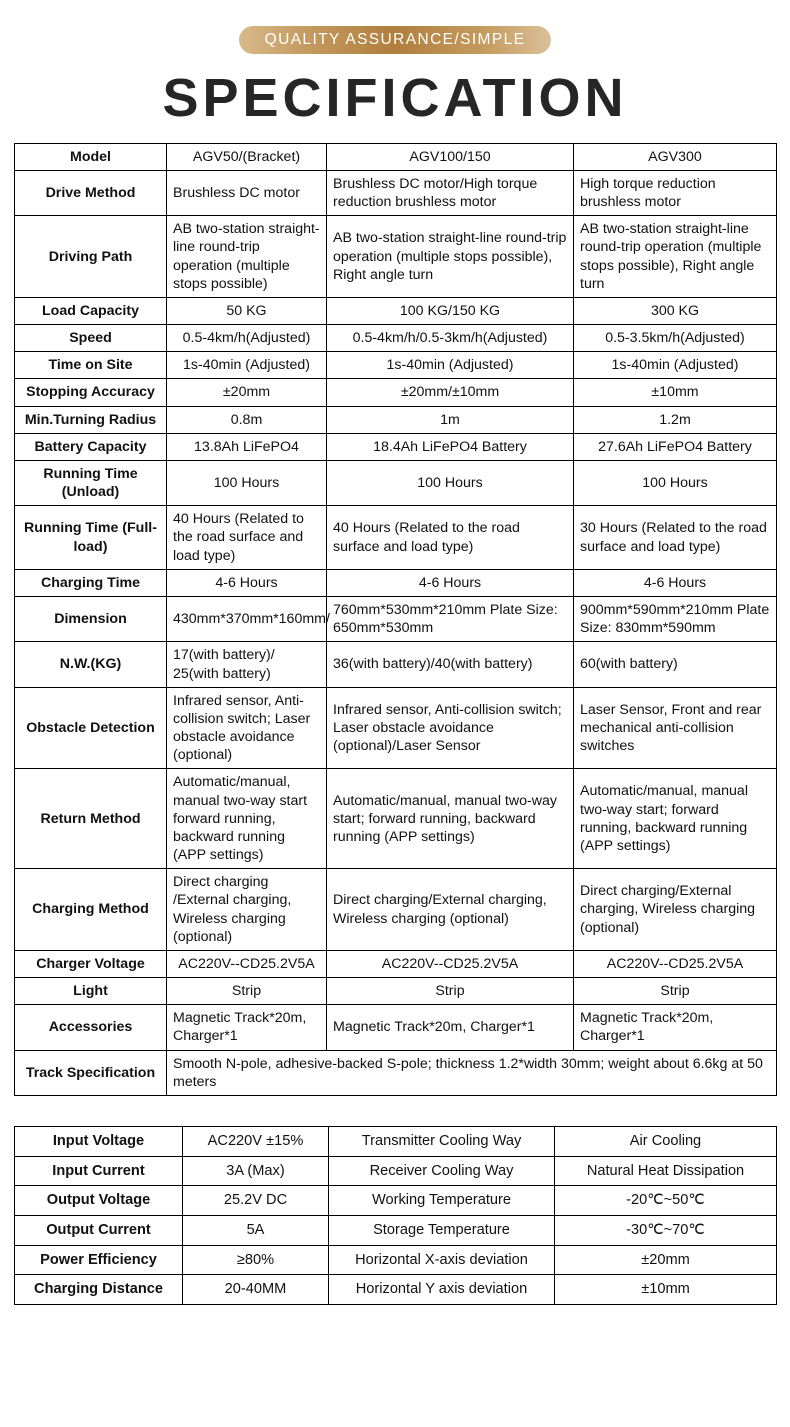 The height and width of the screenshot is (1427, 790). I want to click on row-value: ±20mm/±10mm, so click(450, 392).